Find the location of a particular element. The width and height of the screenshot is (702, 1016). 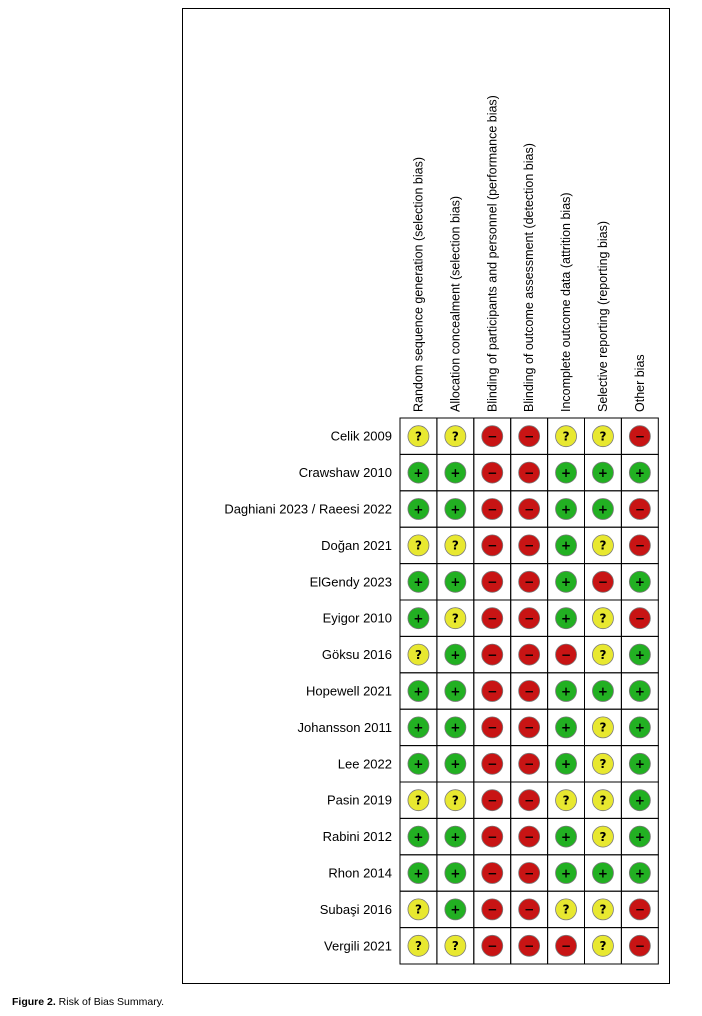

study-label: ElGendy 2023 is located at coordinates (351, 581).